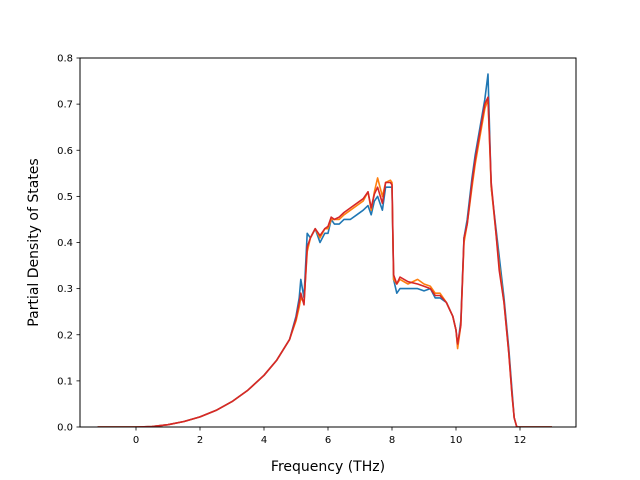 The height and width of the screenshot is (480, 640). What do you see at coordinates (136, 440) in the screenshot?
I see `x-tick-label: 0` at bounding box center [136, 440].